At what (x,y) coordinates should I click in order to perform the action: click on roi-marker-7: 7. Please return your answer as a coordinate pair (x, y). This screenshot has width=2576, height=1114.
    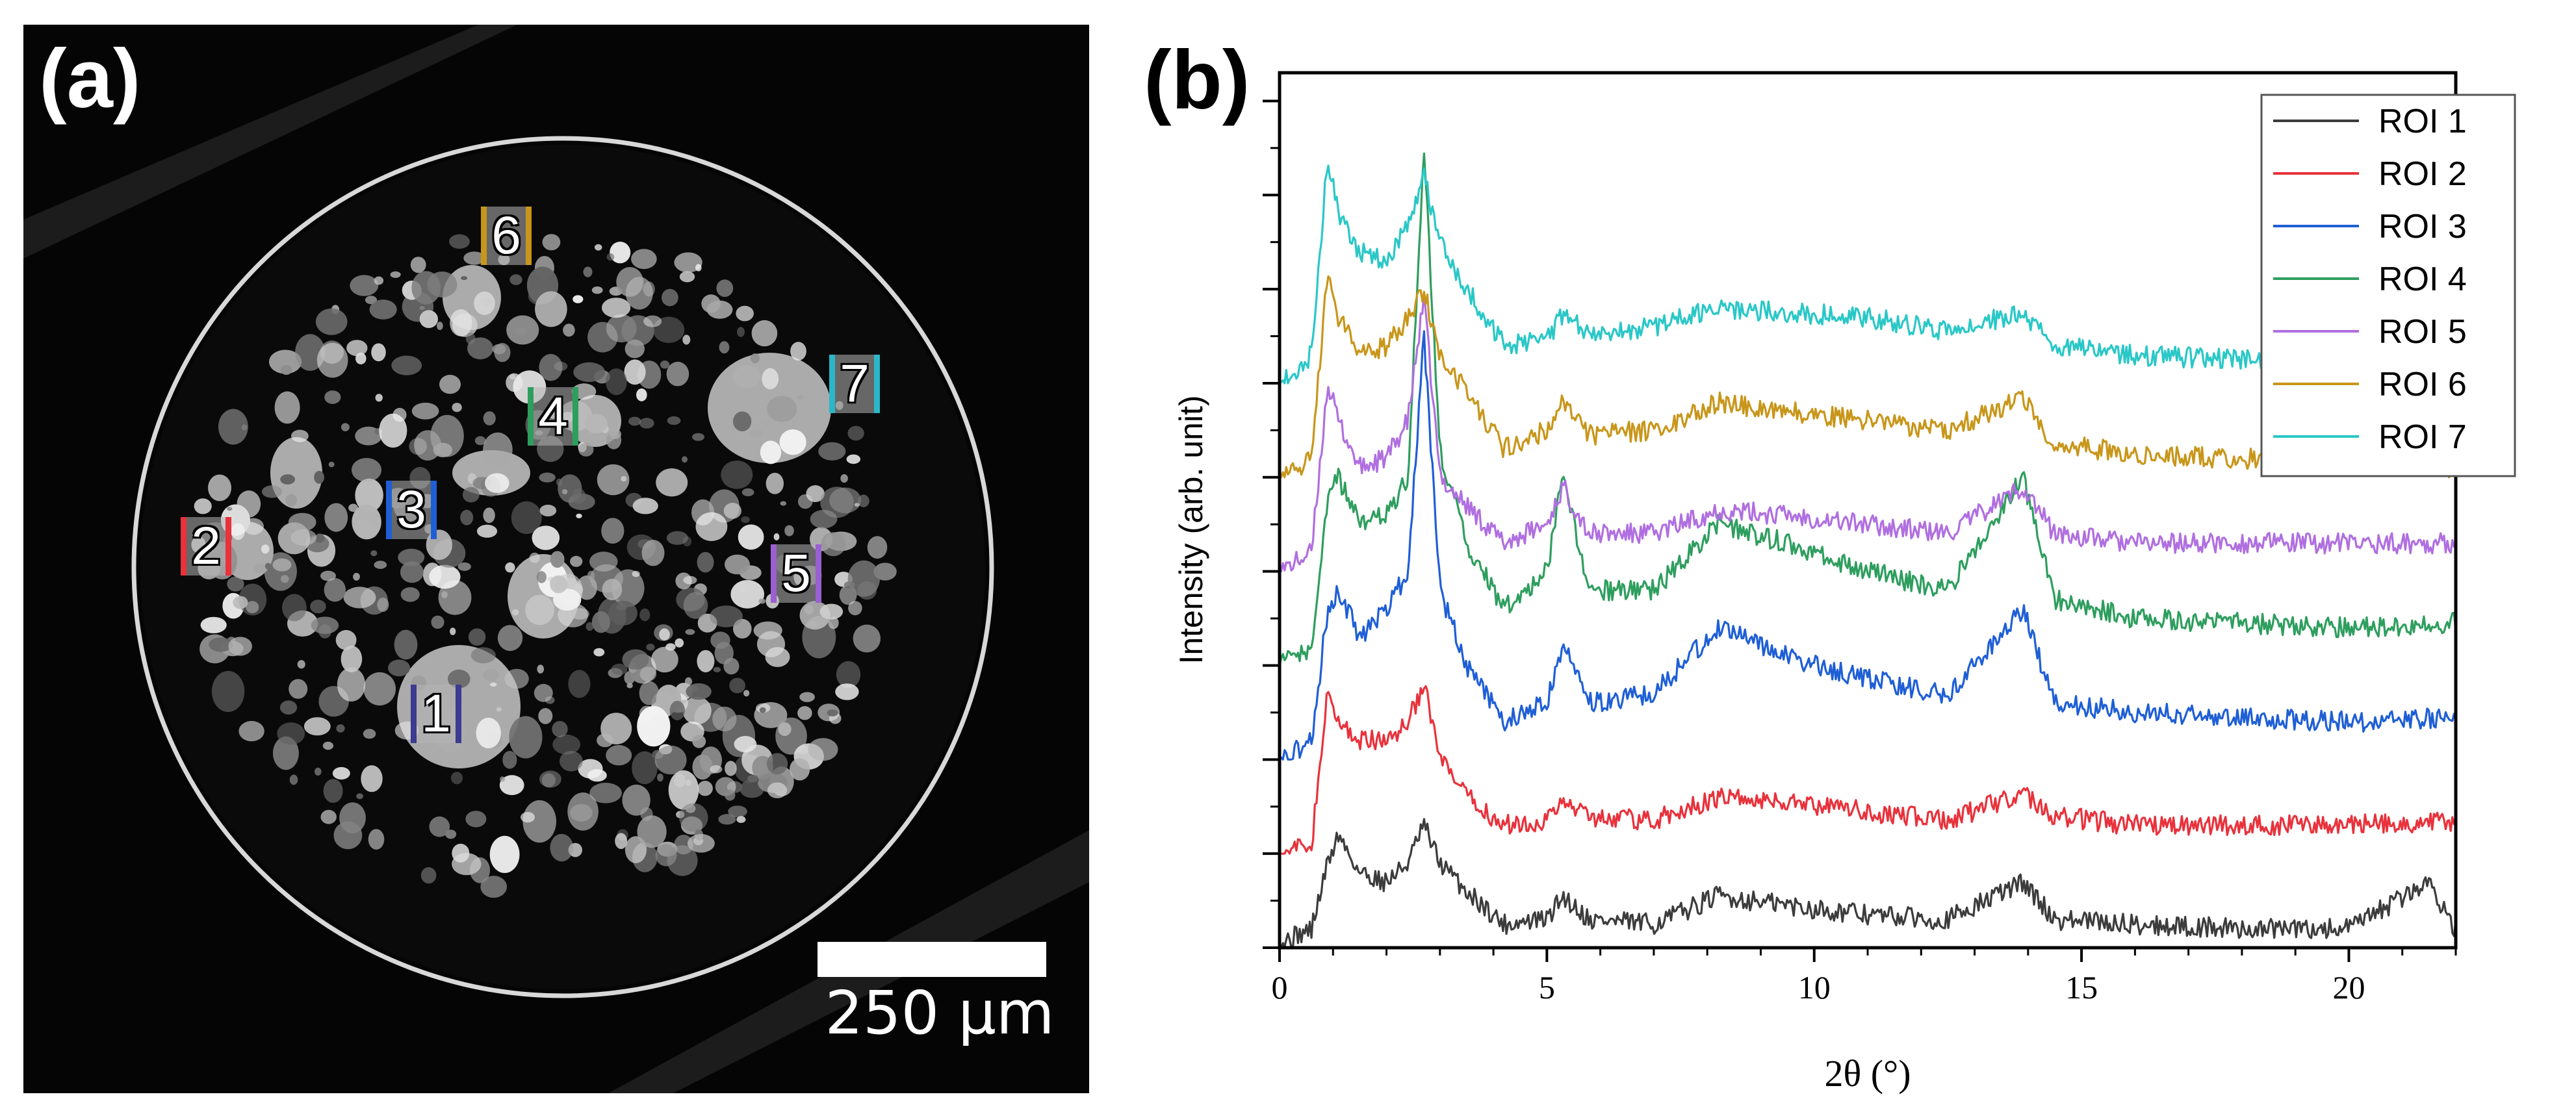
    Looking at the image, I should click on (855, 384).